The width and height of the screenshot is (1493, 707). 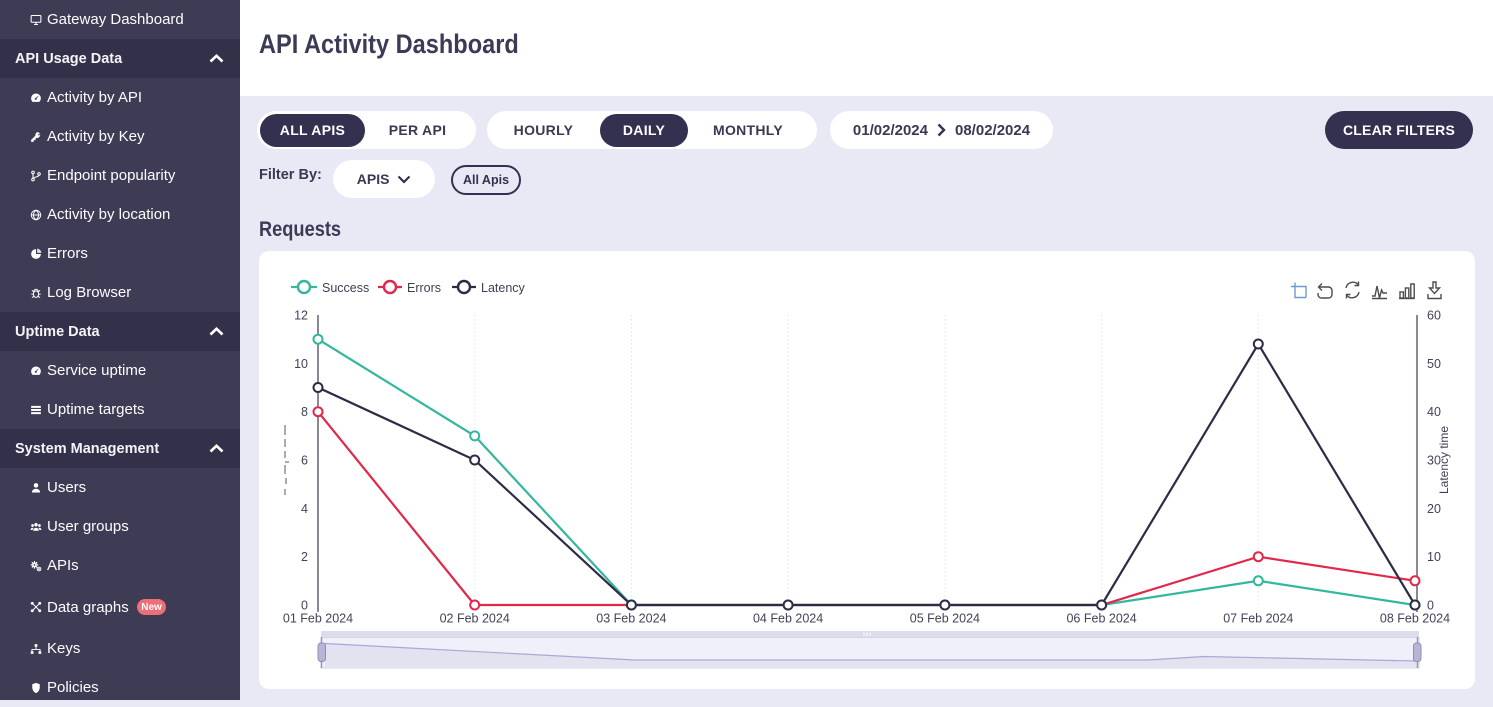 What do you see at coordinates (304, 509) in the screenshot?
I see `svg-text: 4` at bounding box center [304, 509].